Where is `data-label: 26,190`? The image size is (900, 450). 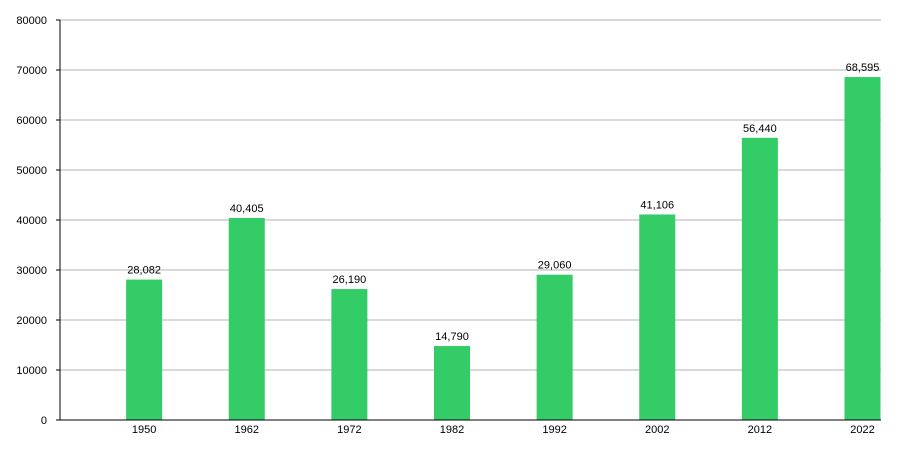 data-label: 26,190 is located at coordinates (350, 280).